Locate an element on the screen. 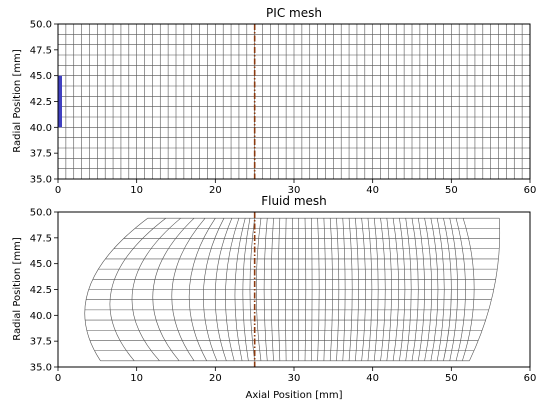  pic-x-tick-label: 30 is located at coordinates (294, 190).